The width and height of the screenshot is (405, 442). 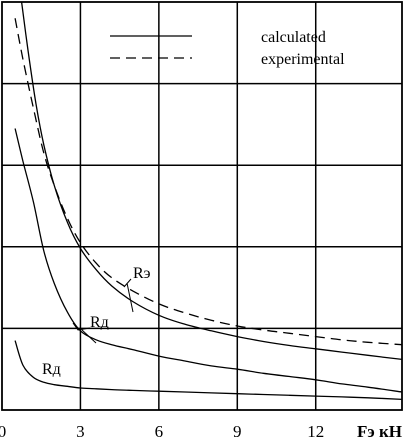 What do you see at coordinates (99, 322) in the screenshot?
I see `curve-label-rd-upper: Rд` at bounding box center [99, 322].